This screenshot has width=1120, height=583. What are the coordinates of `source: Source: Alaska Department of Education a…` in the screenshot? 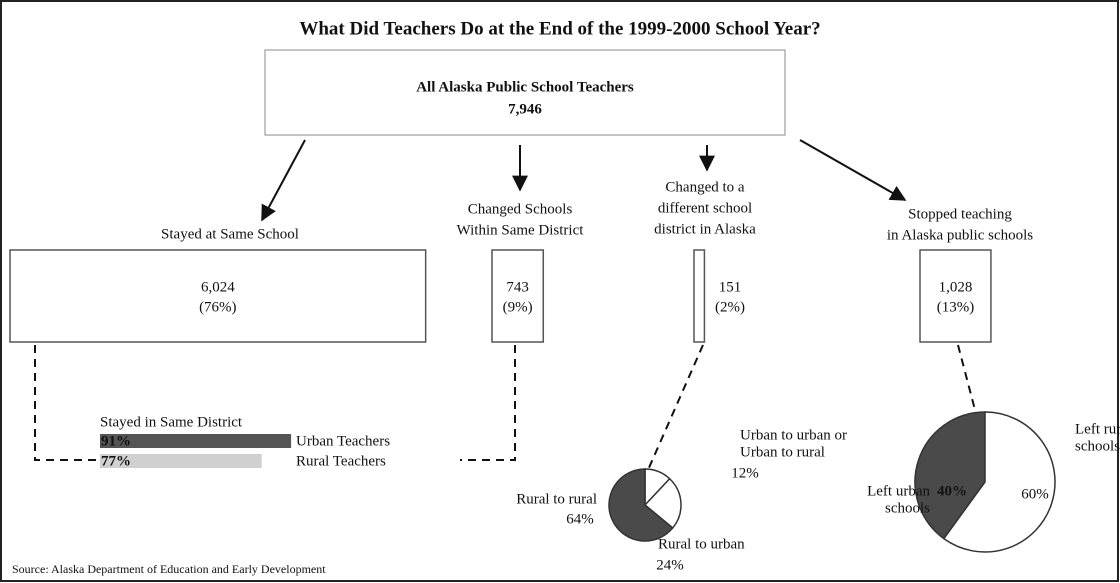 It's located at (169, 569).